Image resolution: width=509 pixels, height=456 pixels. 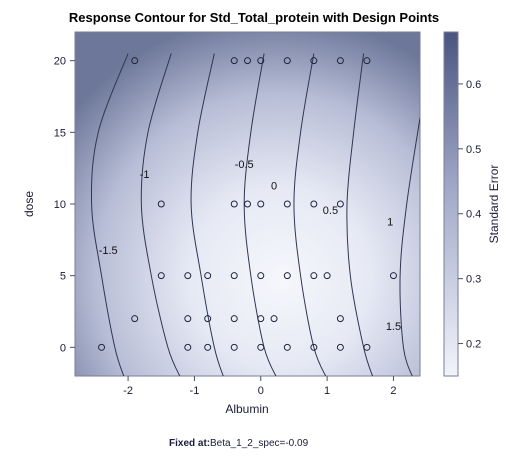 I want to click on colorbar-tick-label-3: 0.5, so click(x=473, y=150).